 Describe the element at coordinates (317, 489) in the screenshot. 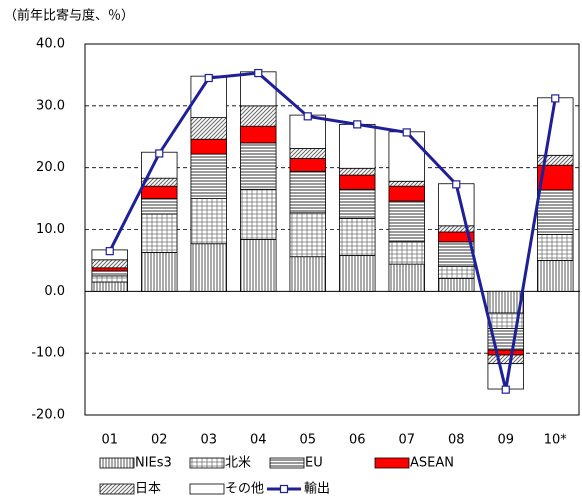

I see `legend-label: 輸出` at that location.